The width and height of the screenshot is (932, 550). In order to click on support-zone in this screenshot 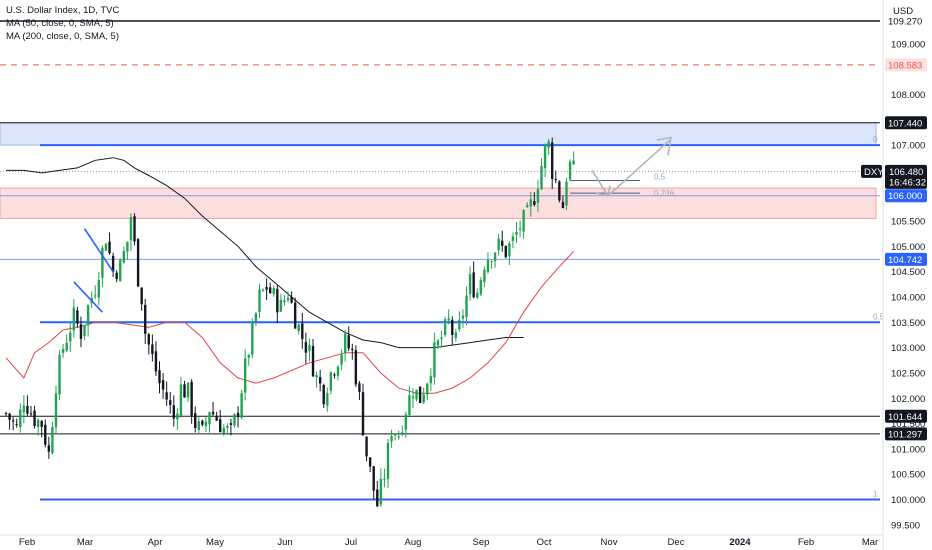, I will do `click(438, 203)`.